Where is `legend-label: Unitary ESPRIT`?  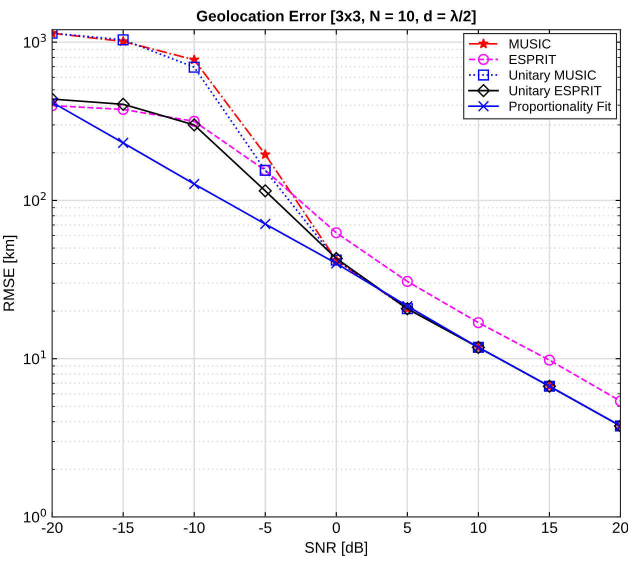
legend-label: Unitary ESPRIT is located at coordinates (556, 92).